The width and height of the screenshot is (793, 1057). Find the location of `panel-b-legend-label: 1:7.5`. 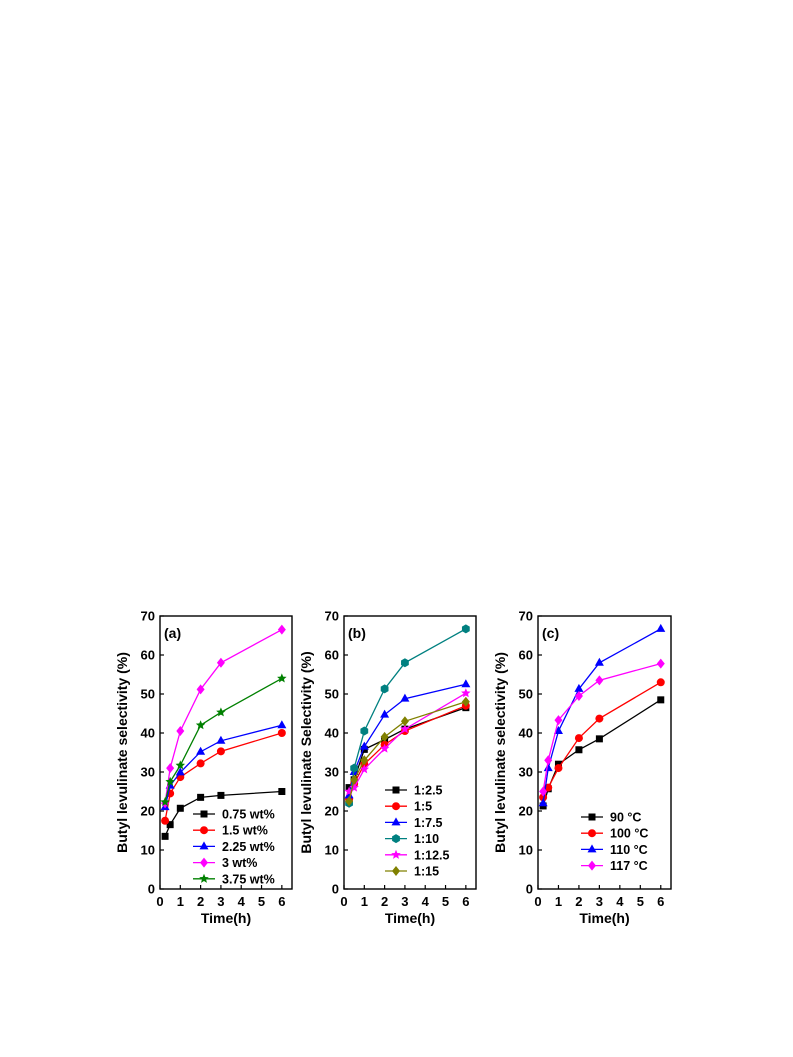

panel-b-legend-label: 1:7.5 is located at coordinates (428, 823).